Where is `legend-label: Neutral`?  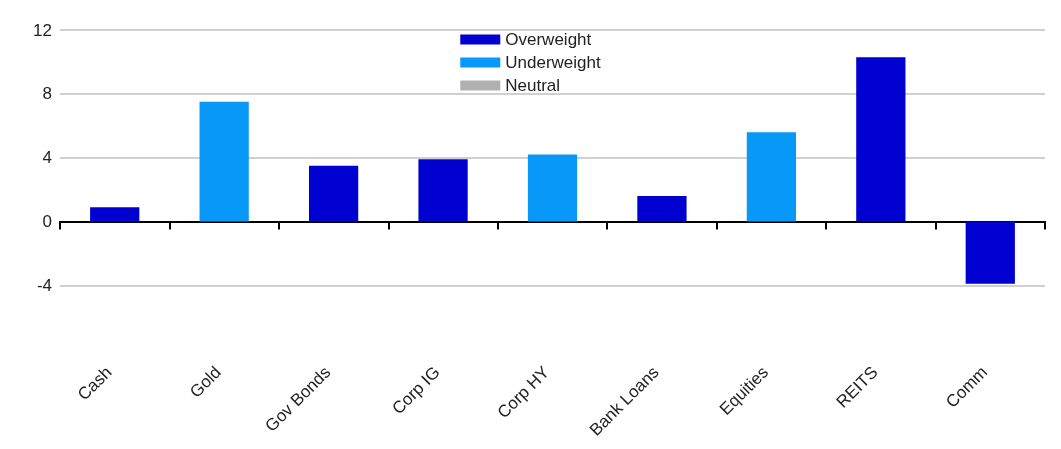 legend-label: Neutral is located at coordinates (533, 85).